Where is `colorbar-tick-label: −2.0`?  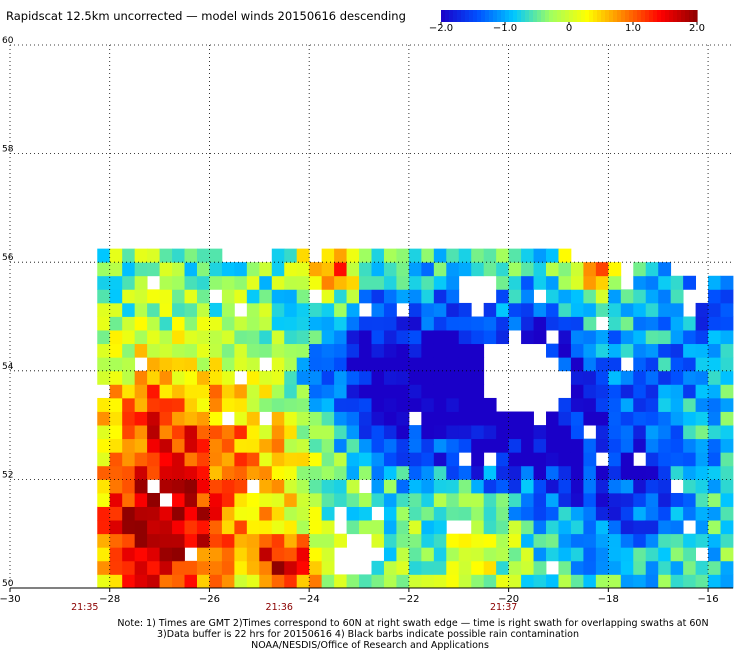
colorbar-tick-label: −2.0 is located at coordinates (441, 28).